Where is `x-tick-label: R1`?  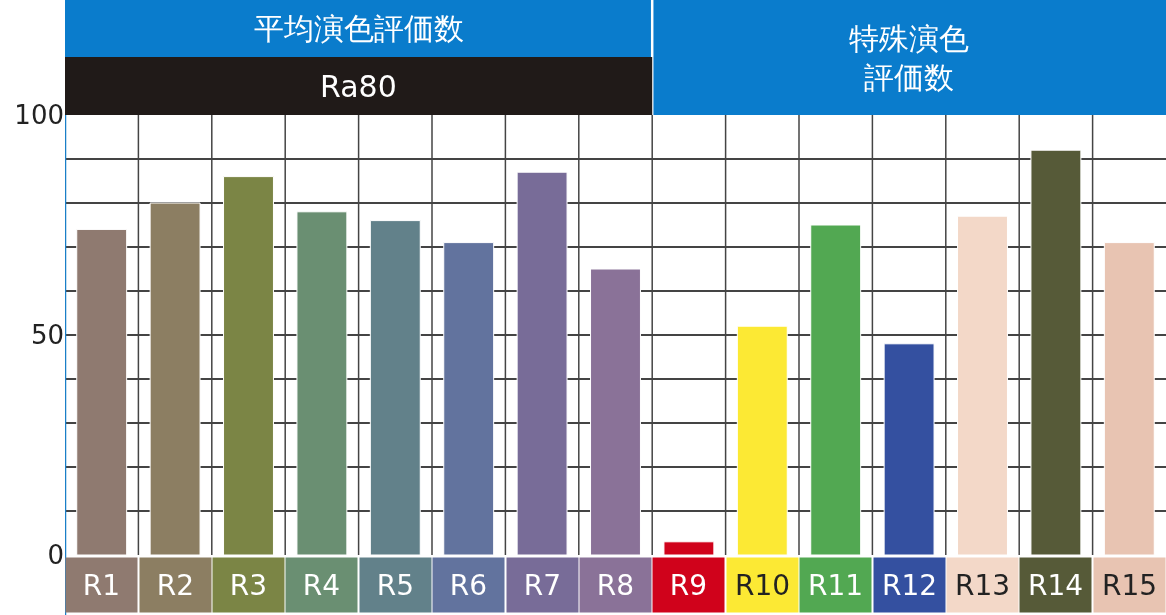 x-tick-label: R1 is located at coordinates (101, 585).